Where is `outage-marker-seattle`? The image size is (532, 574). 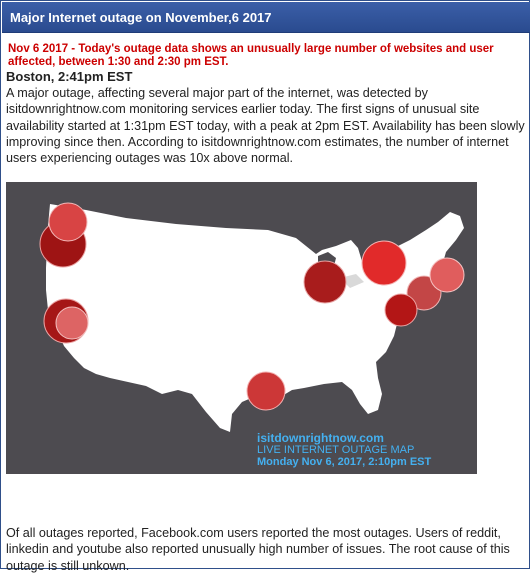 outage-marker-seattle is located at coordinates (68, 222).